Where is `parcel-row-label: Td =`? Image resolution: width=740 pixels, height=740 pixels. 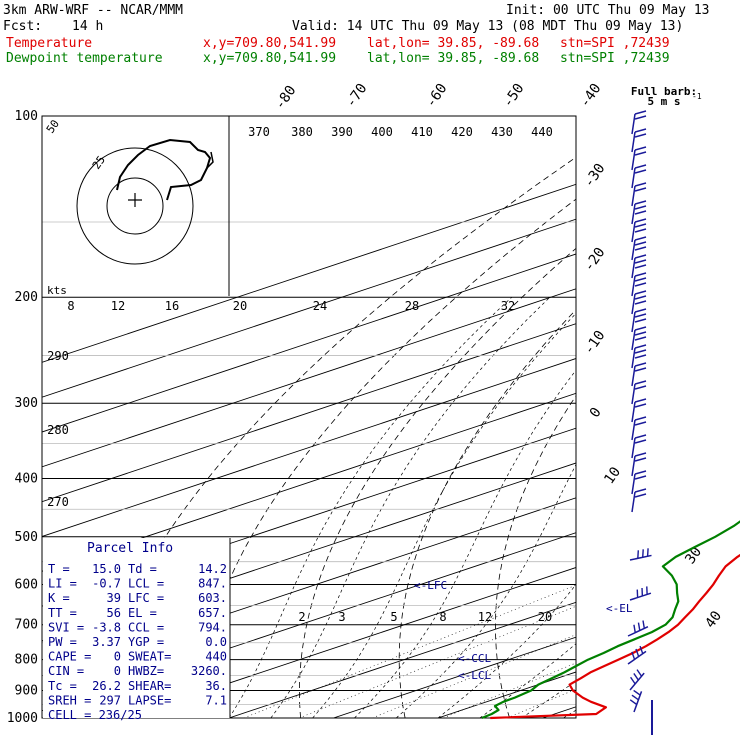
parcel-row-label: Td = is located at coordinates (142, 569).